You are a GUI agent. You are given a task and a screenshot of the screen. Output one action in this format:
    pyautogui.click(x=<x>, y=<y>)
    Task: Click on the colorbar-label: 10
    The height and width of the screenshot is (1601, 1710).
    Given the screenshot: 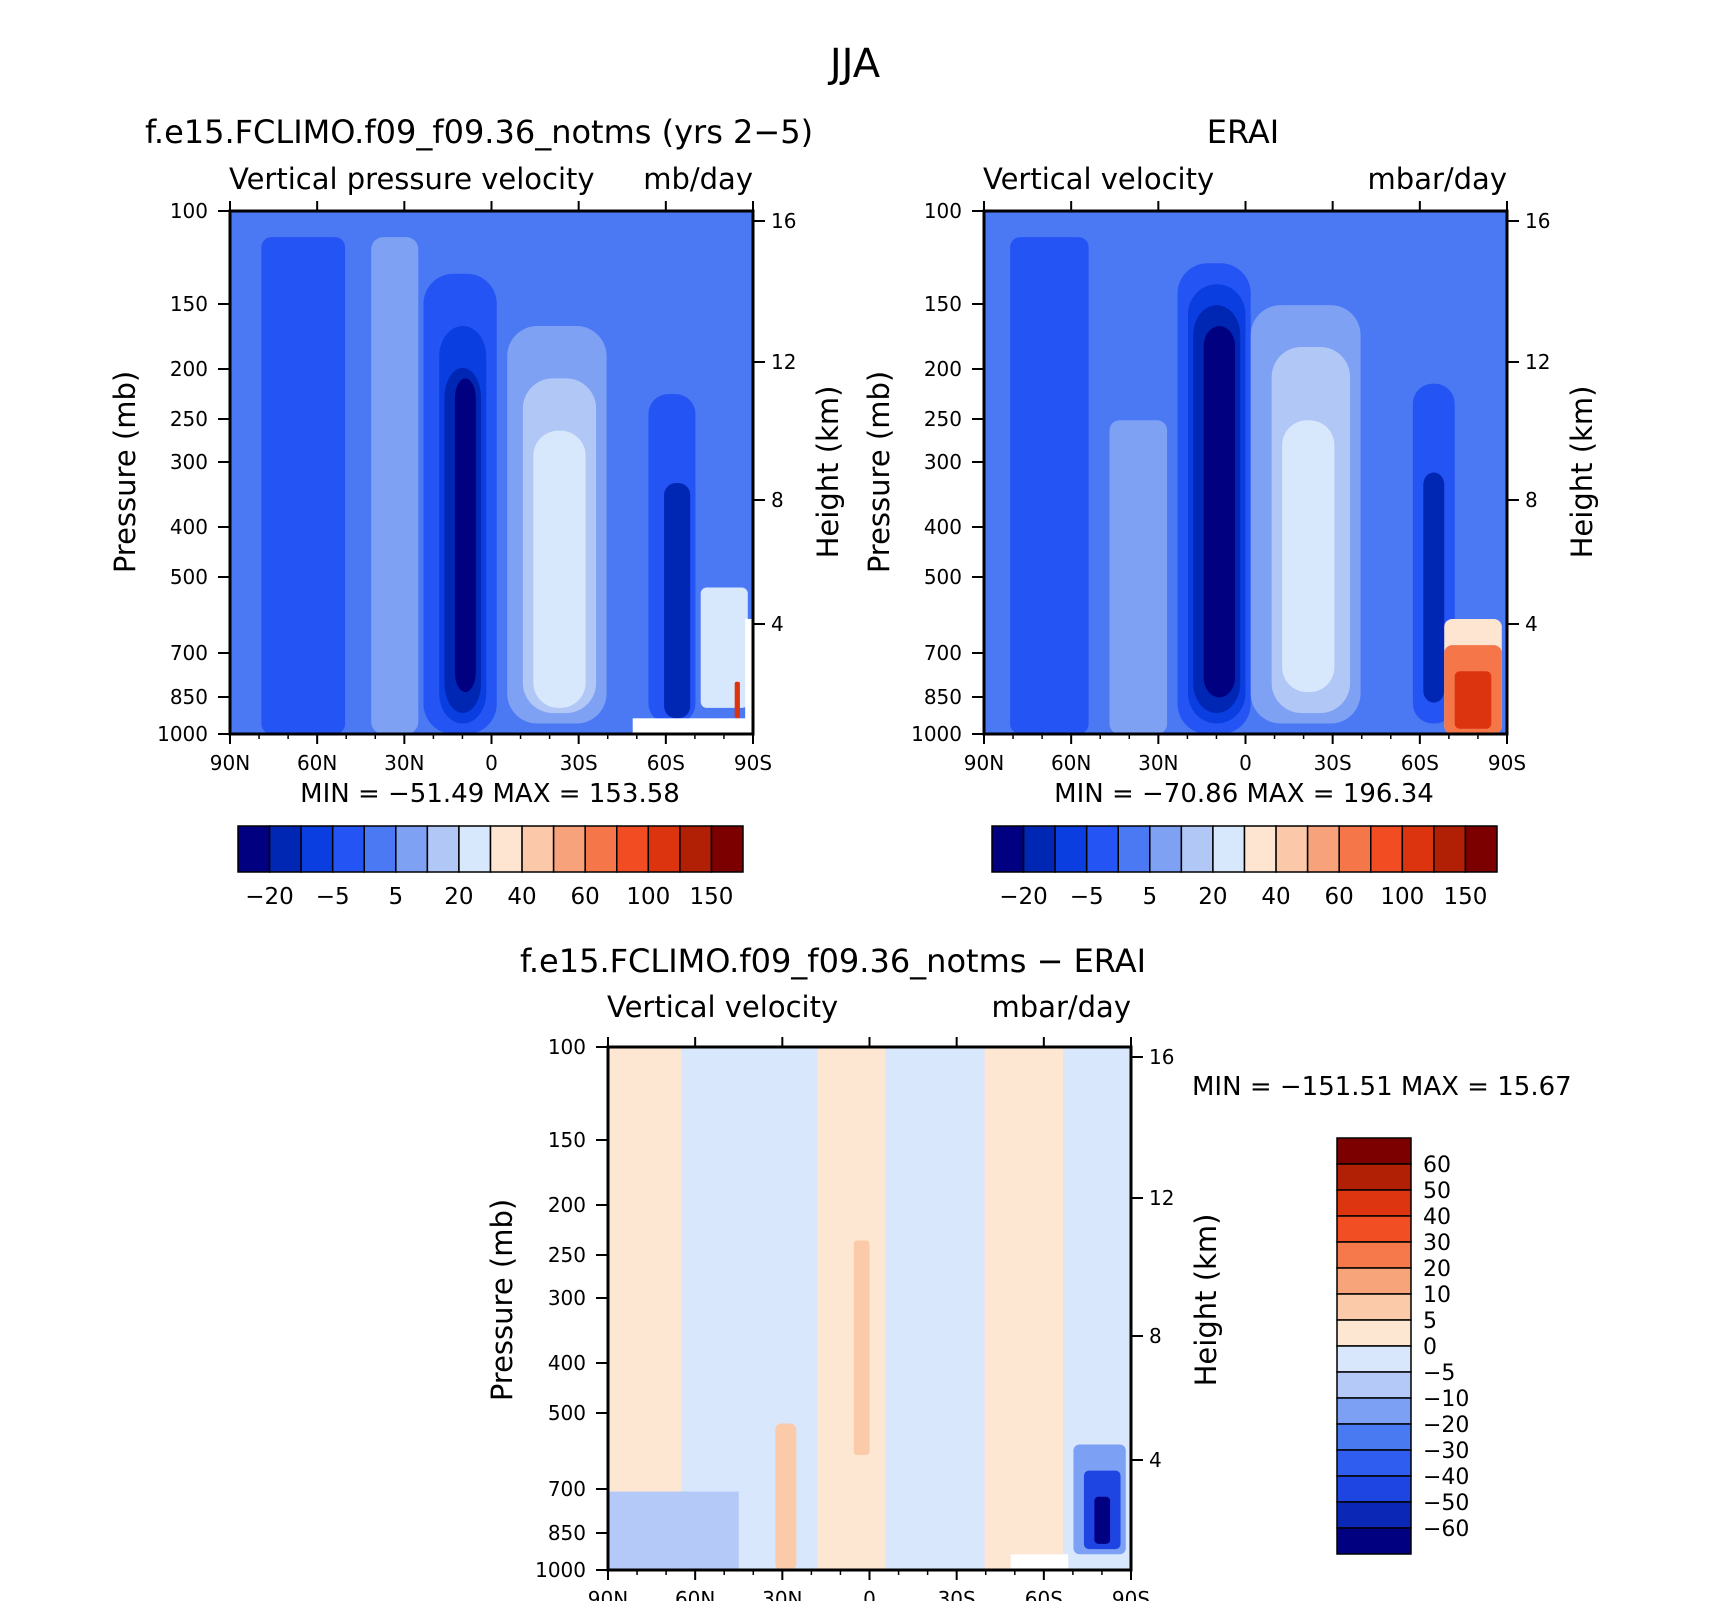 What is the action you would take?
    pyautogui.click(x=1437, y=1295)
    